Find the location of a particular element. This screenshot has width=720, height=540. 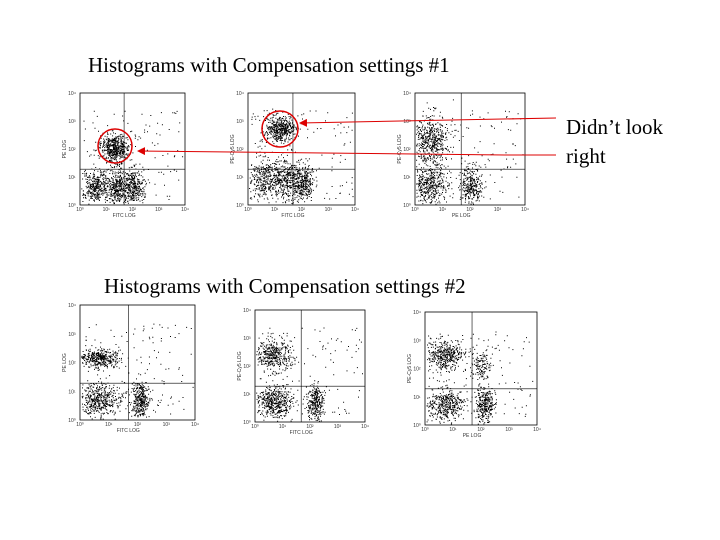

section-title: Histograms with Compensation settings #1 is located at coordinates (269, 65).